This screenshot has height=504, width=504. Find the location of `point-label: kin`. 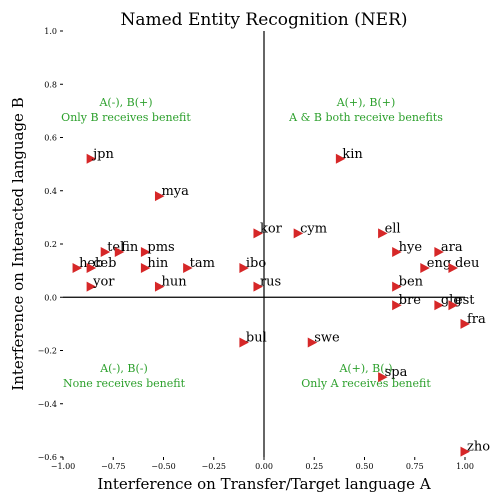

point-label: kin is located at coordinates (352, 154).